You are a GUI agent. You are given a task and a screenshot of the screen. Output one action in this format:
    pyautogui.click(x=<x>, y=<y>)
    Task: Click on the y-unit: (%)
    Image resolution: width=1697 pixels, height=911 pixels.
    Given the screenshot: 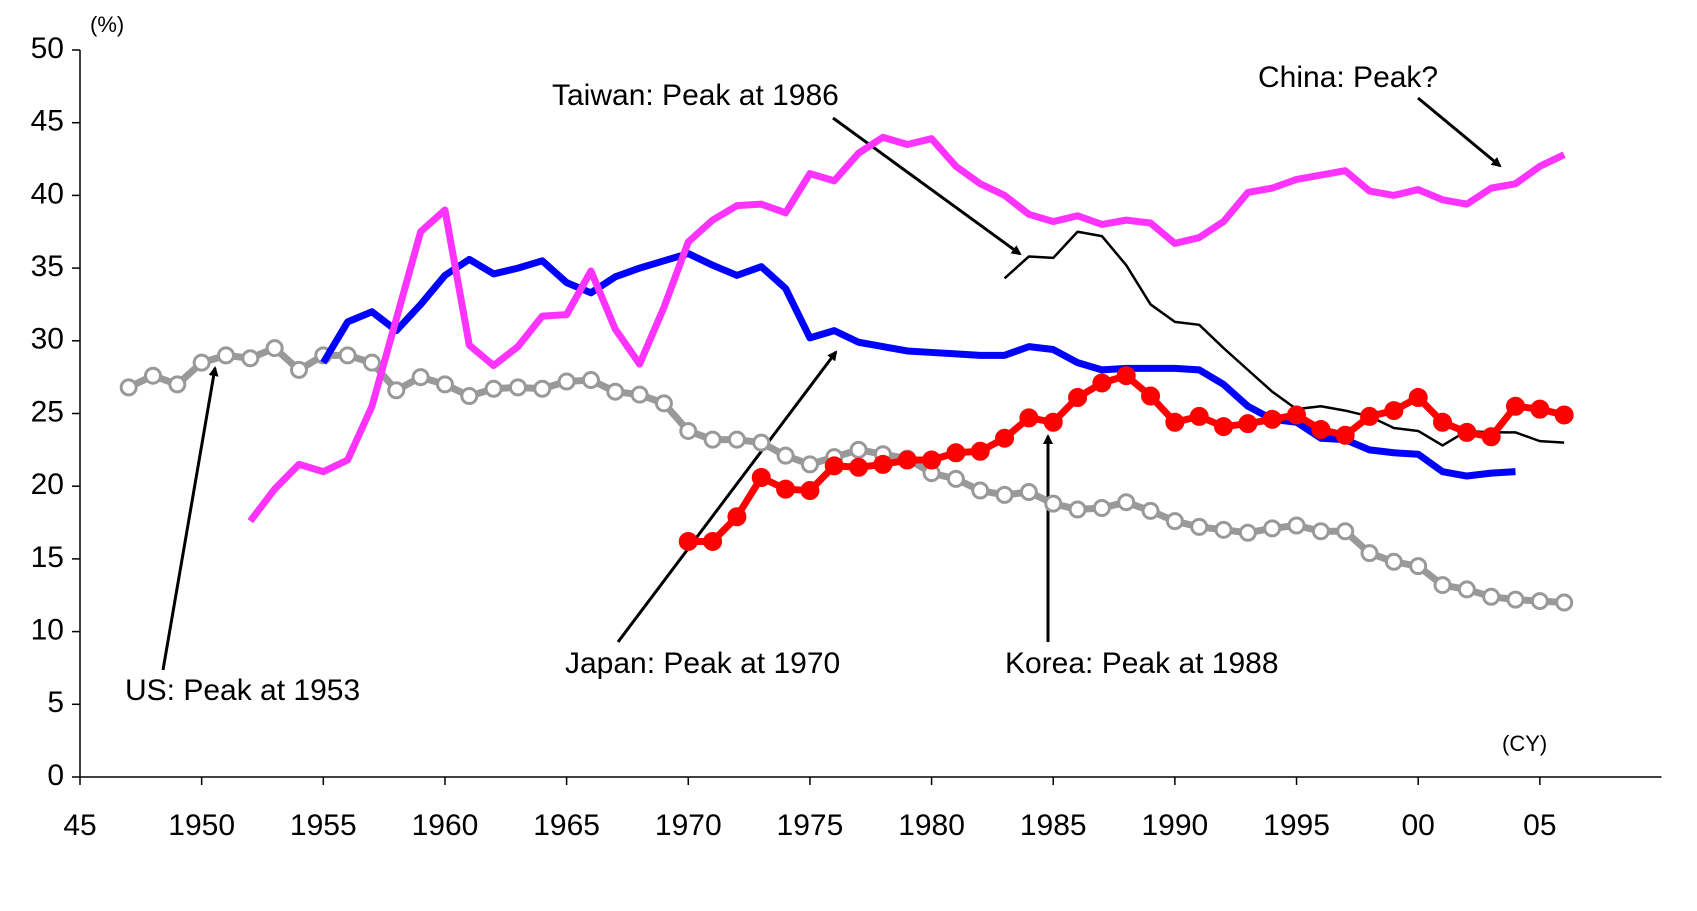 What is the action you would take?
    pyautogui.click(x=107, y=24)
    